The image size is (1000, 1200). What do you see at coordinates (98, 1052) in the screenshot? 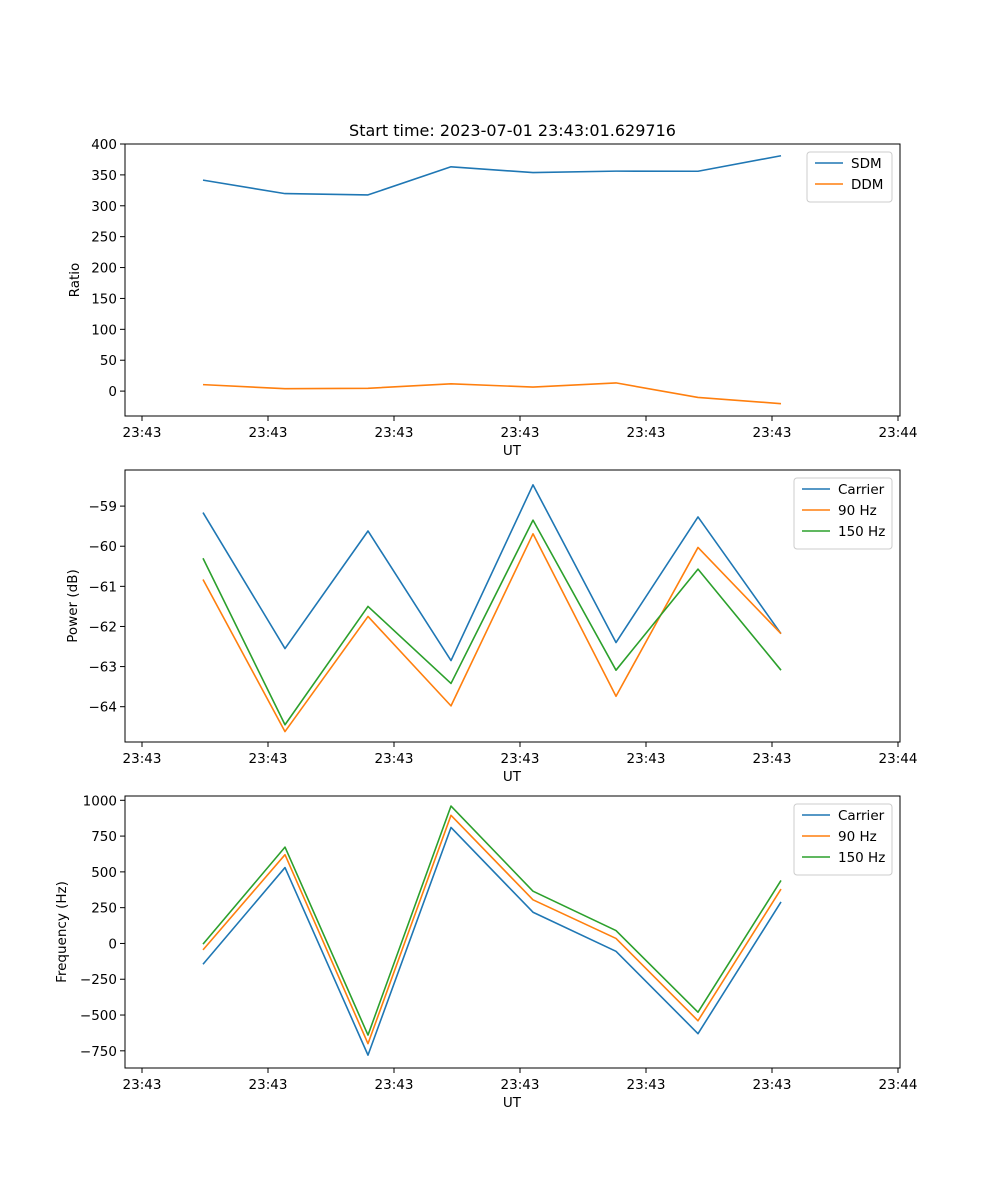
I see `y-tick-label: −750` at bounding box center [98, 1052].